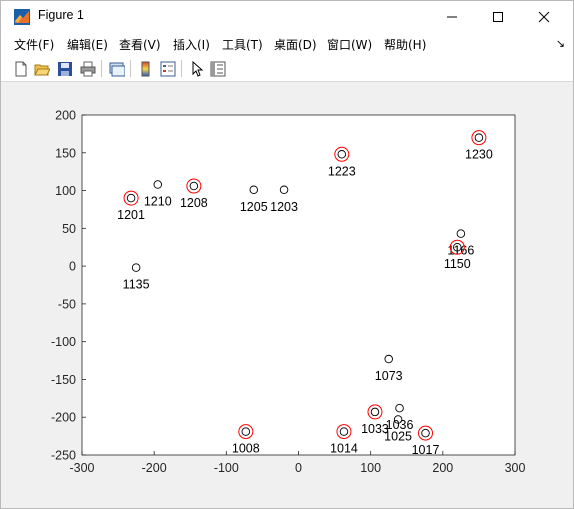 Image resolution: width=574 pixels, height=509 pixels. I want to click on point-label: 1230, so click(479, 155).